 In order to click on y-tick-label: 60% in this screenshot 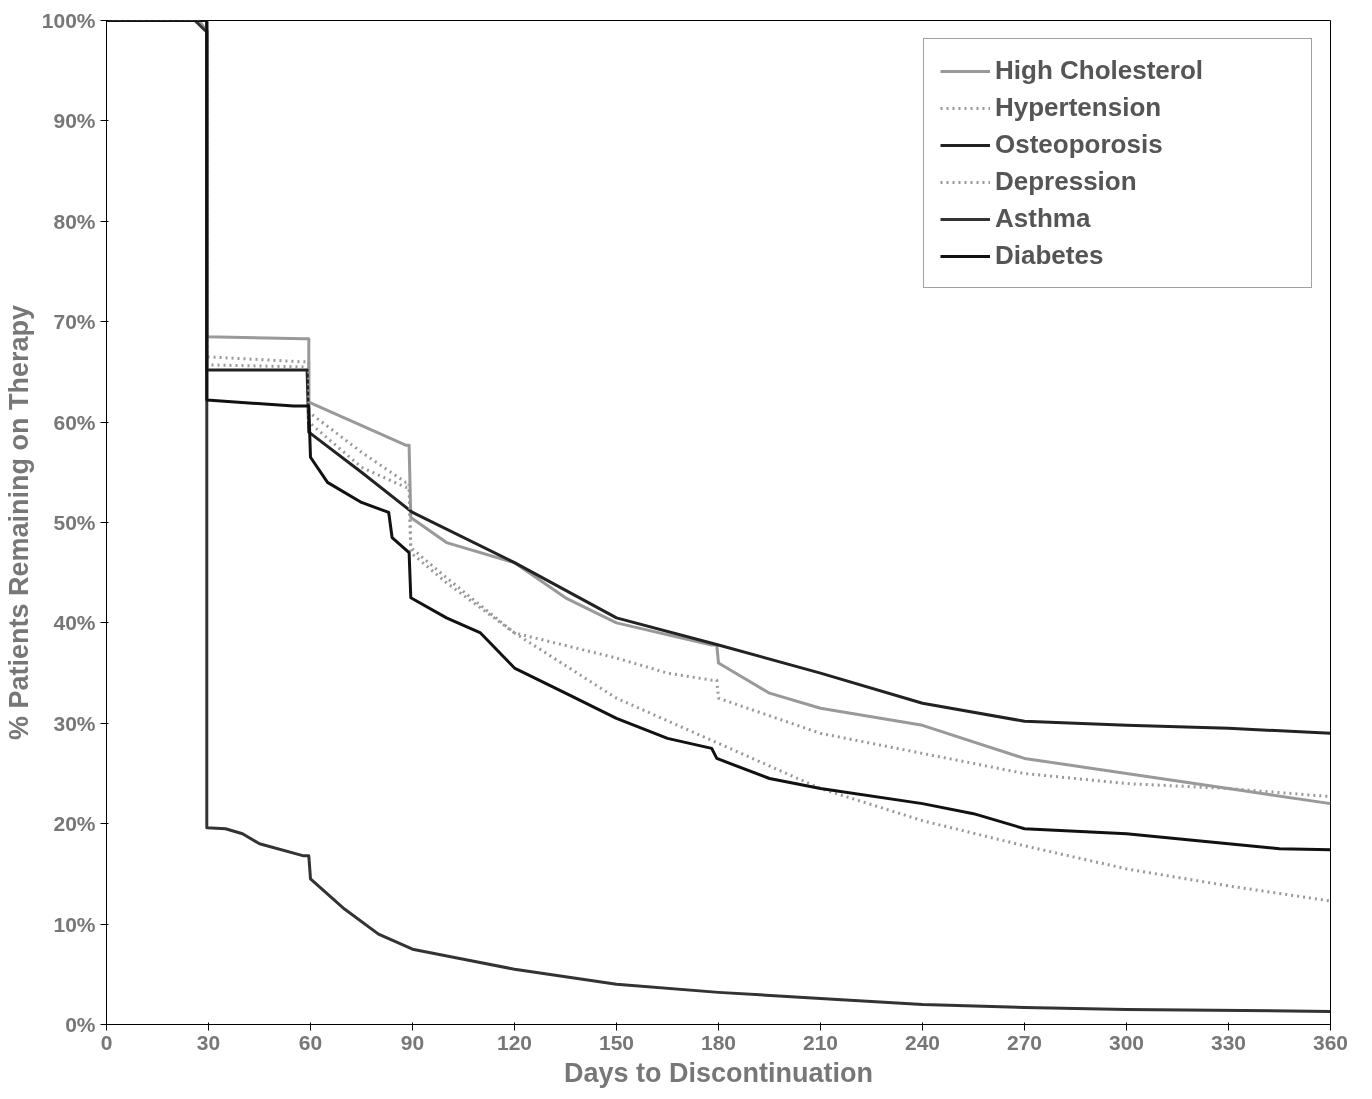, I will do `click(74, 422)`.